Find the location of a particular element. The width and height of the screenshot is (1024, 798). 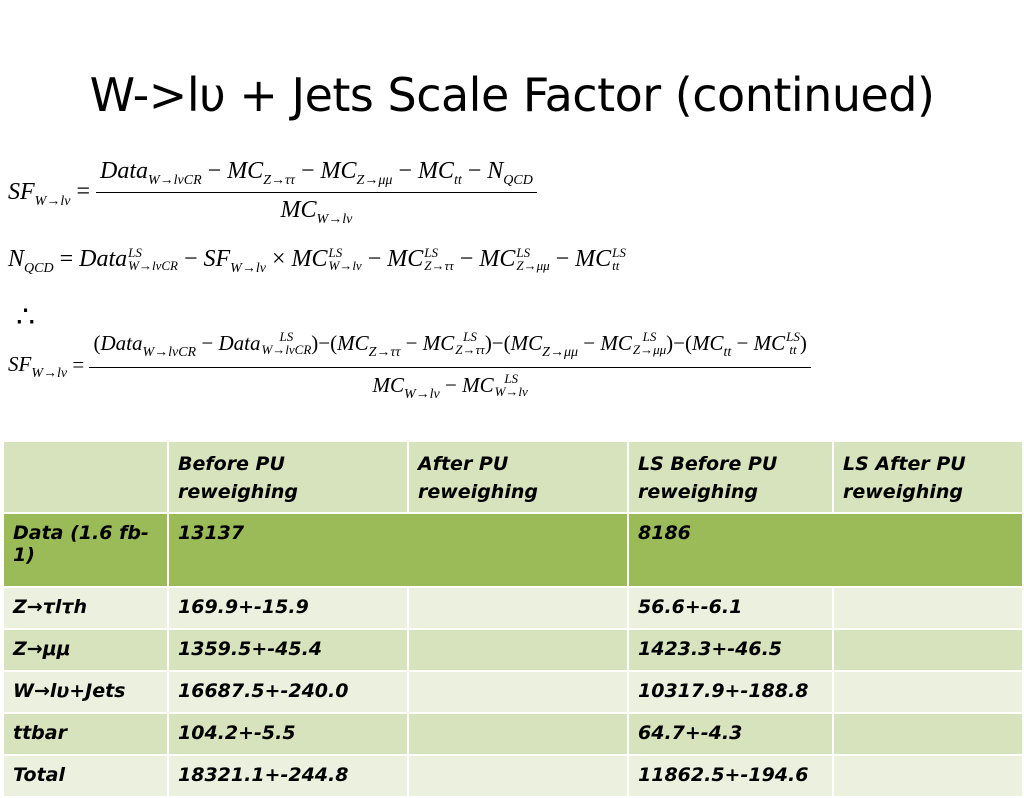

row-label: Total is located at coordinates (85, 776).